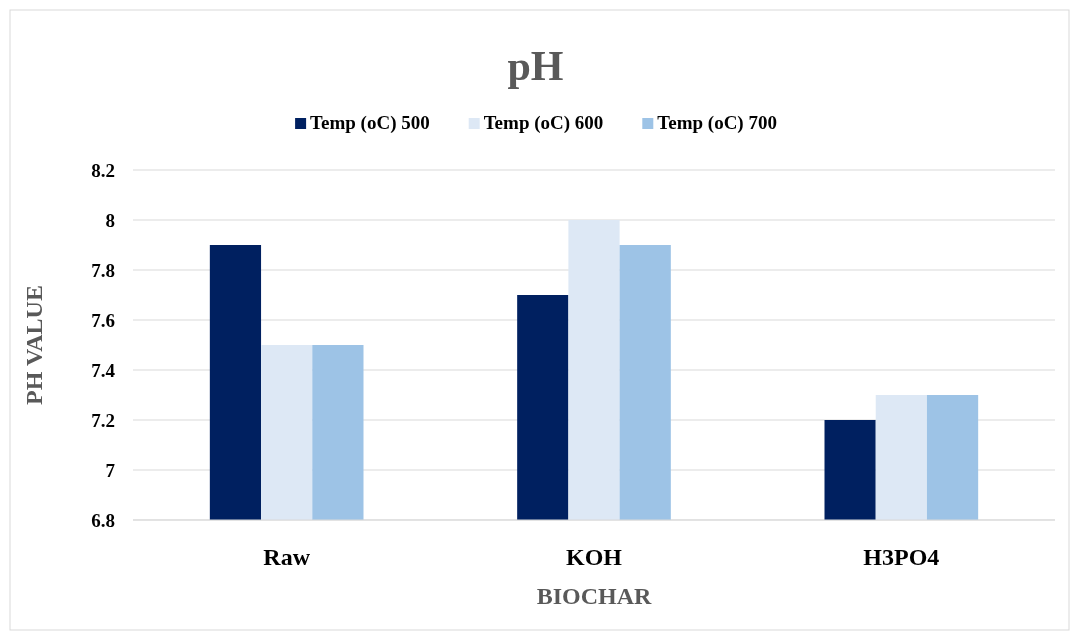 The image size is (1071, 632). What do you see at coordinates (110, 220) in the screenshot?
I see `y-tick-label: 8` at bounding box center [110, 220].